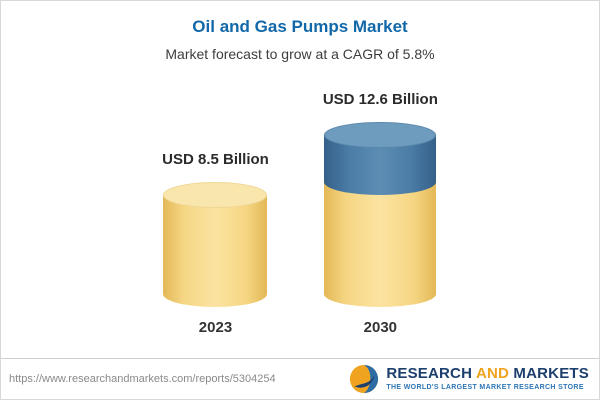 Image resolution: width=600 pixels, height=400 pixels. I want to click on logo-wordmark: RESEARCH AND MARKETS, so click(487, 373).